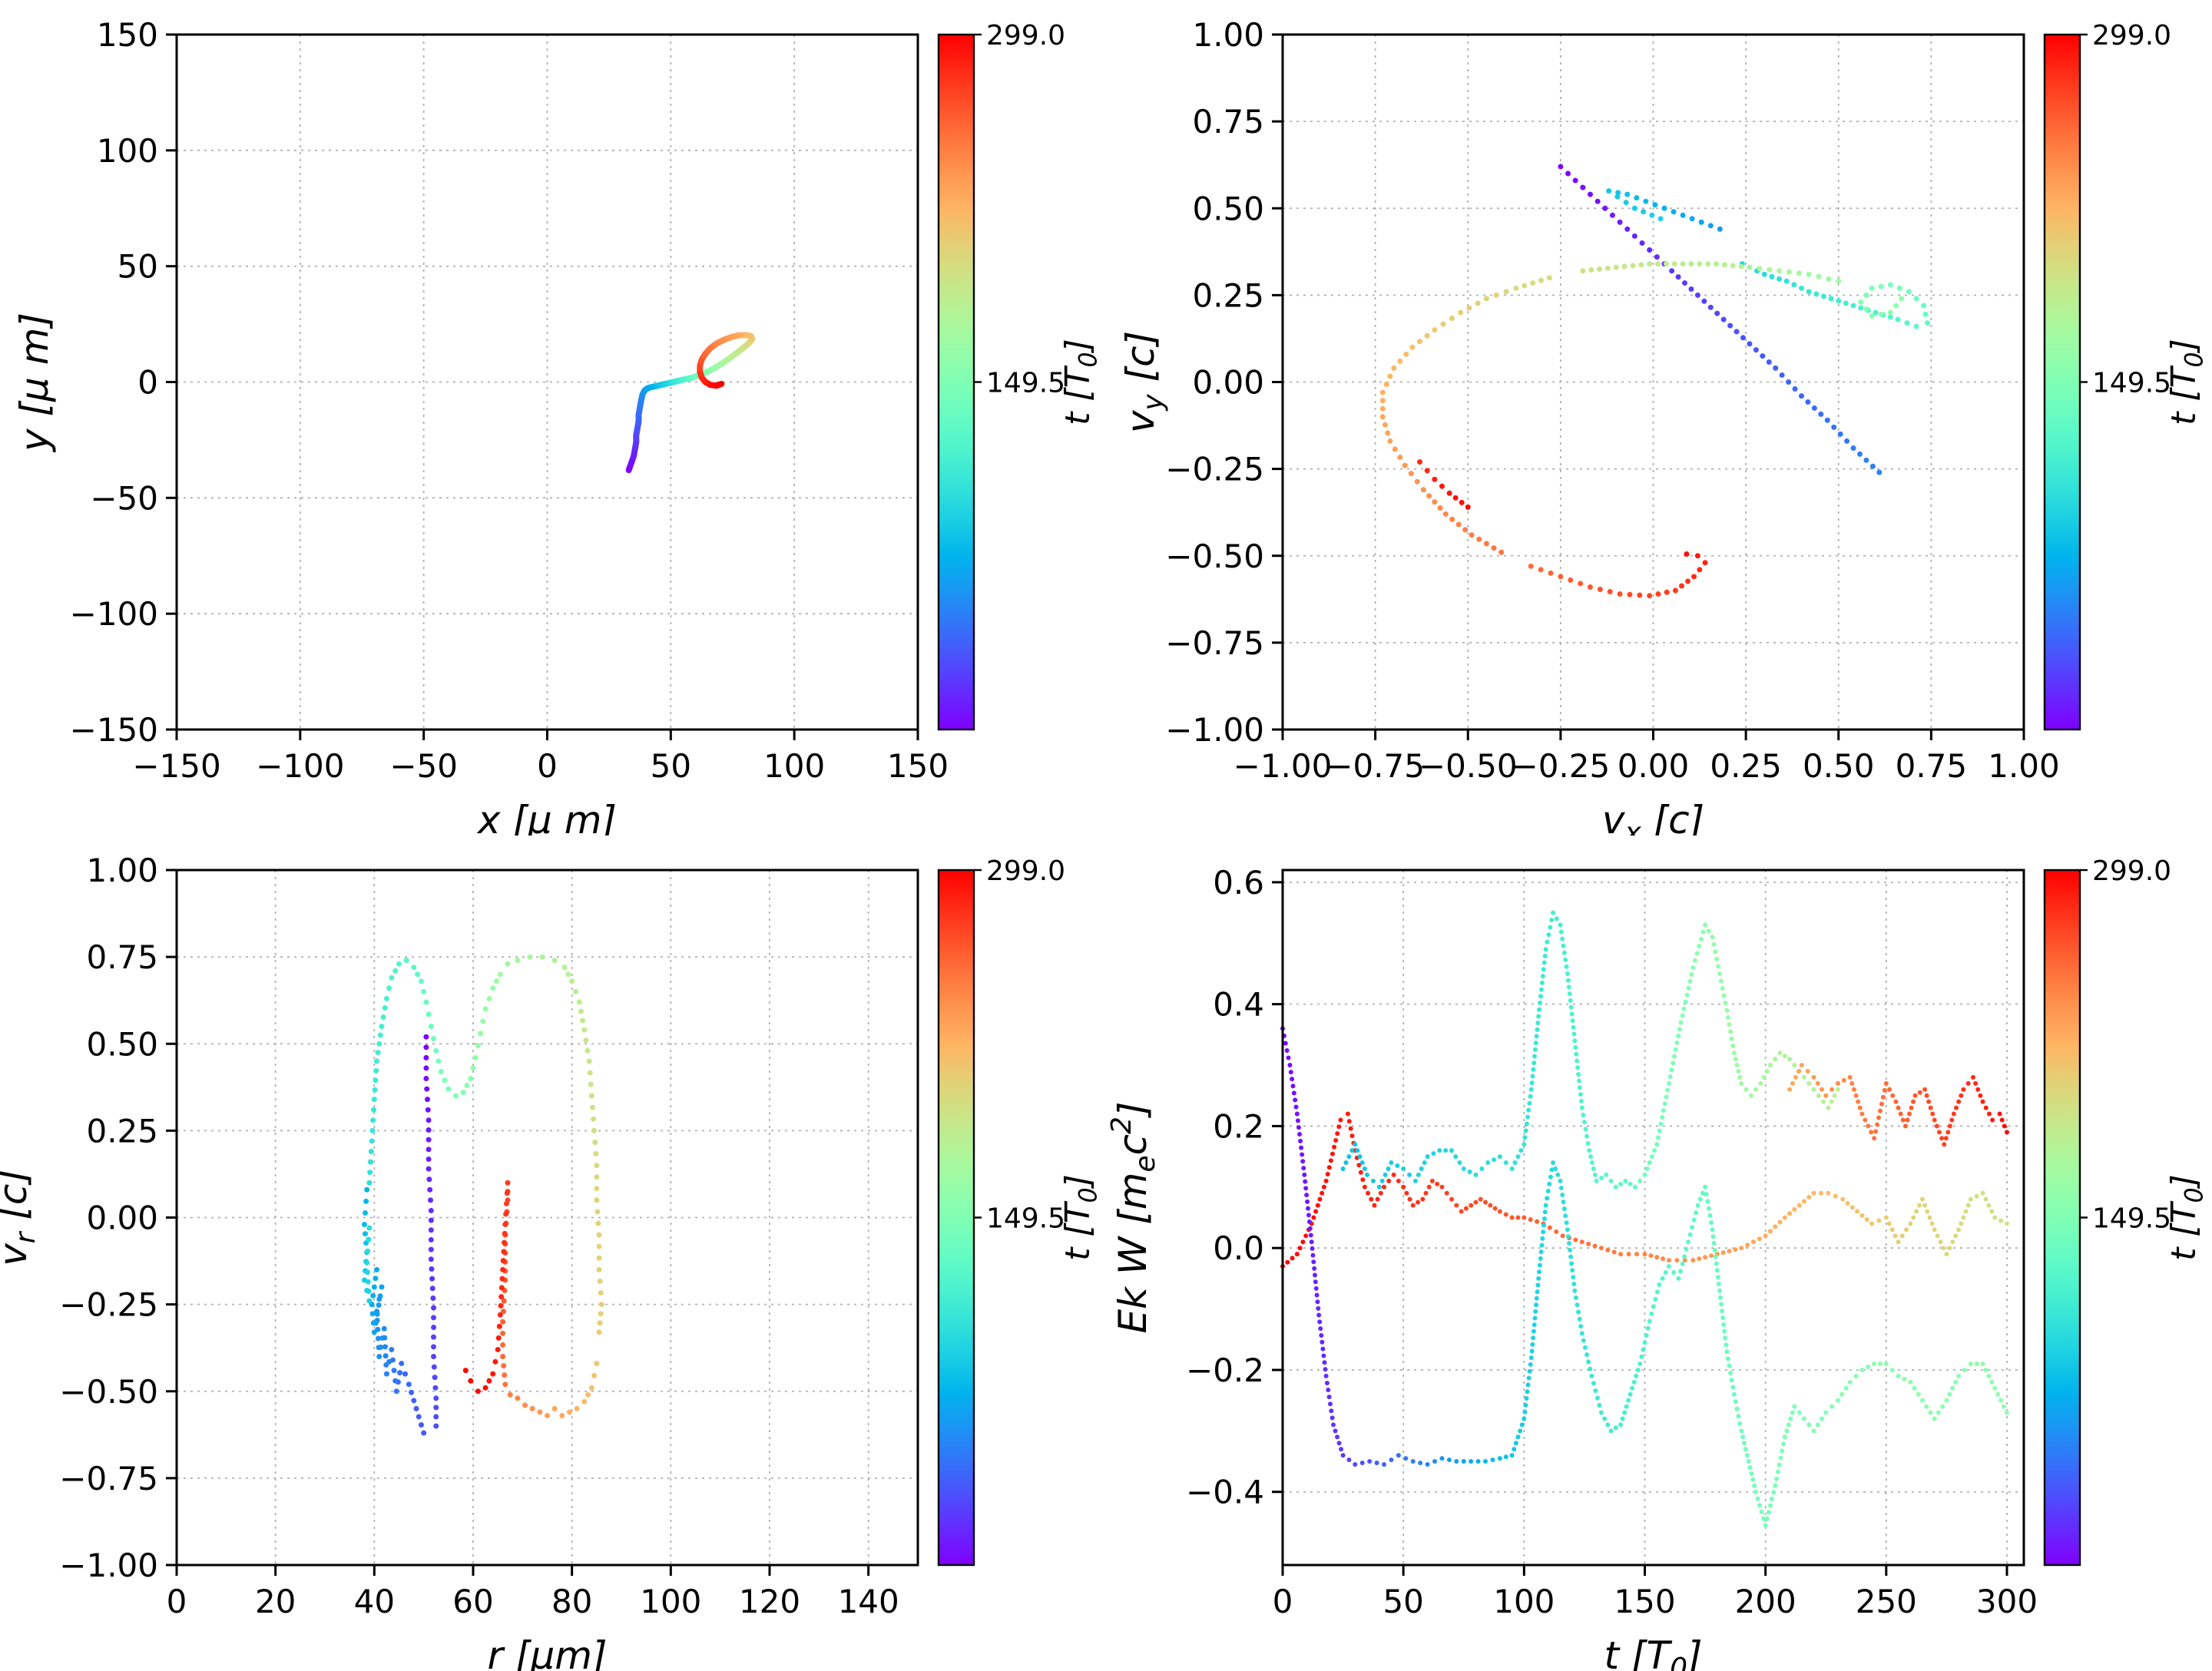  What do you see at coordinates (1225, 1370) in the screenshot?
I see `svg-text: −0.2` at bounding box center [1225, 1370].